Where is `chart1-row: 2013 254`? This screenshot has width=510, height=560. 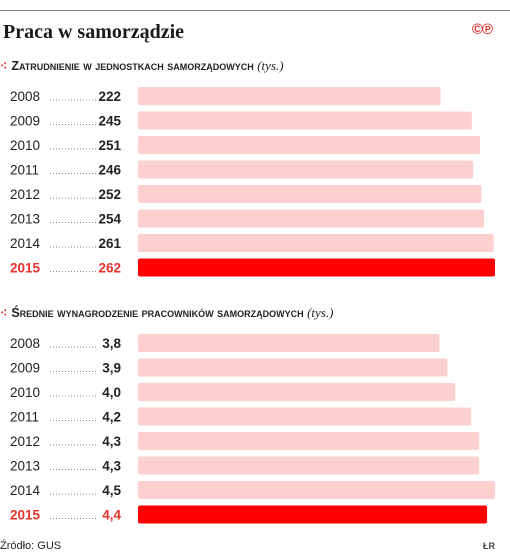 chart1-row: 2013 254 is located at coordinates (247, 218).